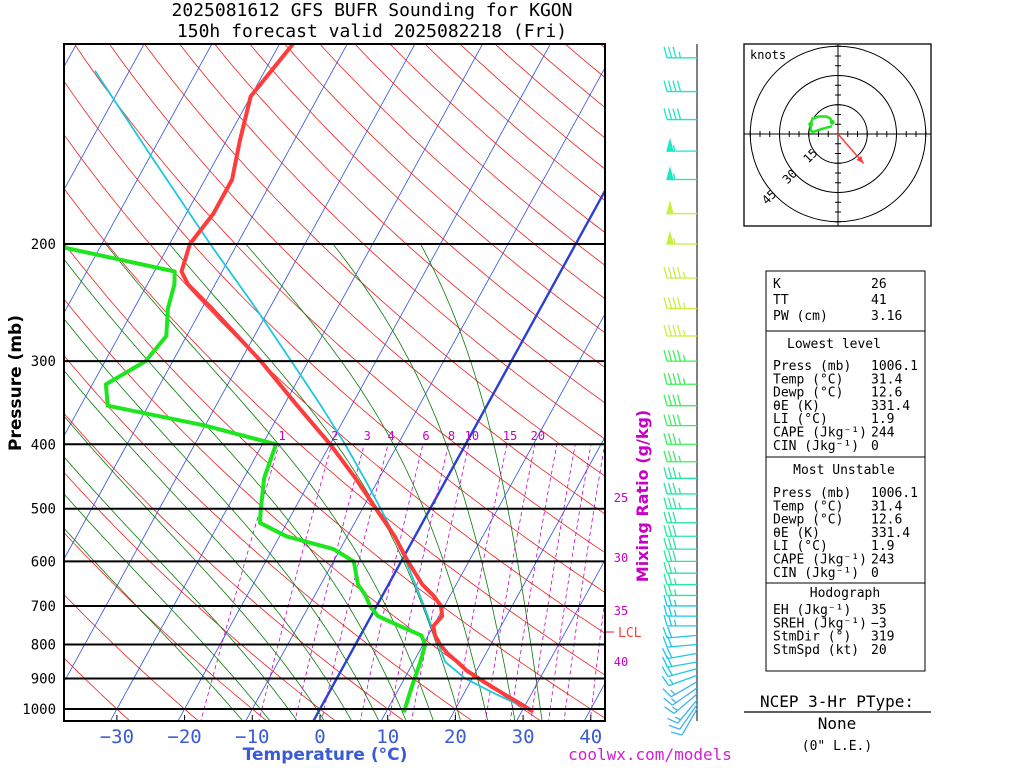 The height and width of the screenshot is (768, 1024). I want to click on pressure-tick-label: 900, so click(43, 680).